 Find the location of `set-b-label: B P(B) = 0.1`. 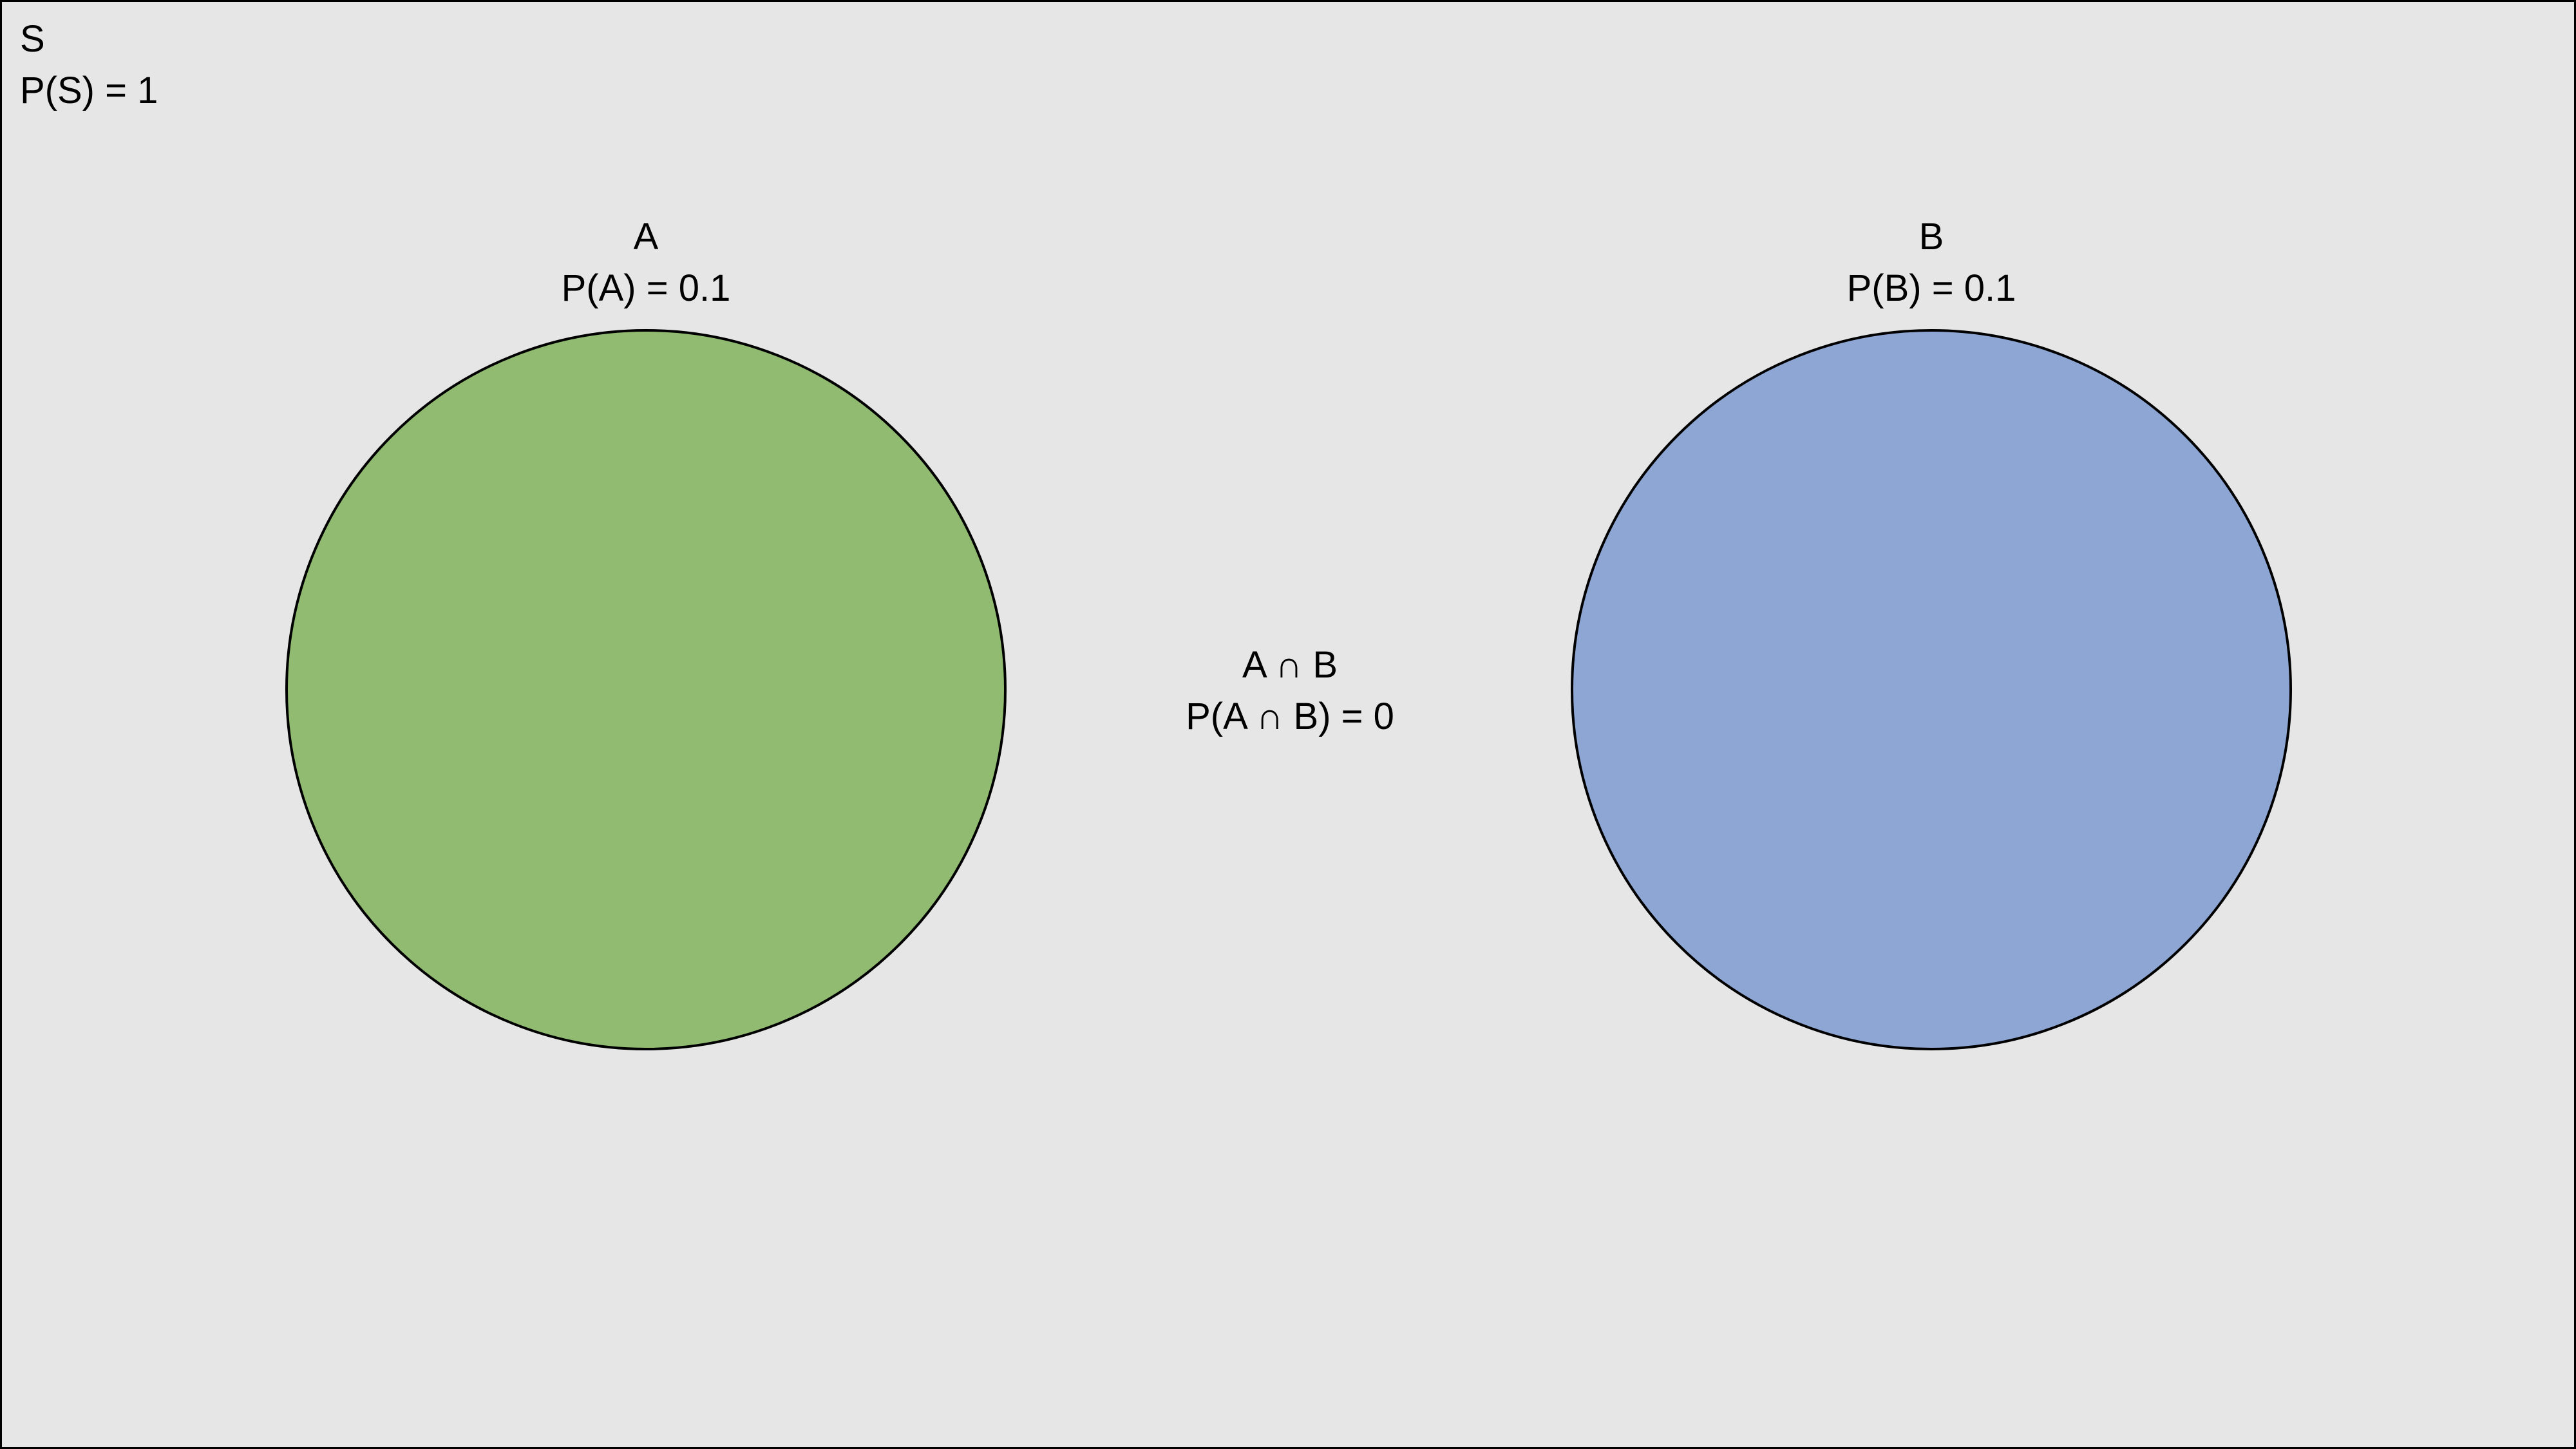

set-b-label: B P(B) = 0.1 is located at coordinates (1931, 262).